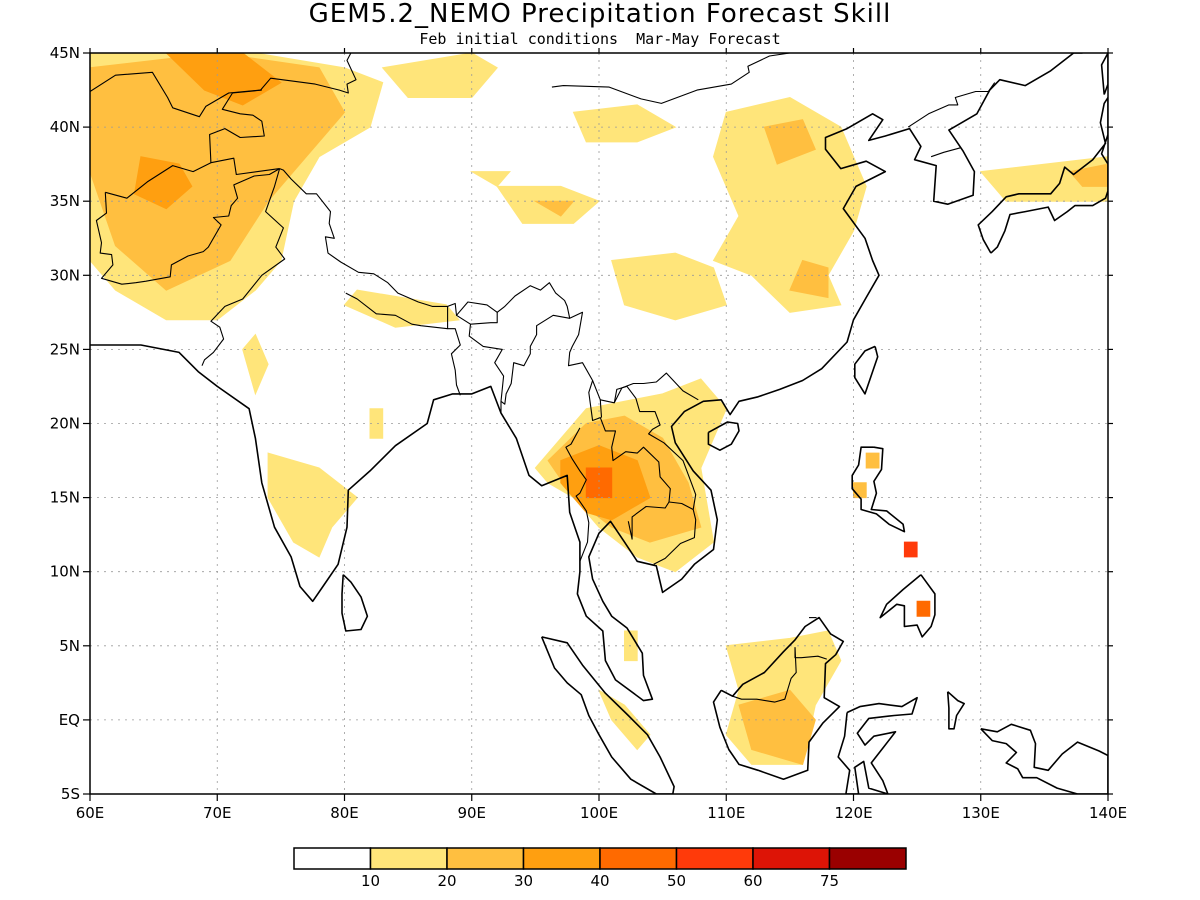  Describe the element at coordinates (65, 424) in the screenshot. I see `tick-label-lat: 20N` at that location.